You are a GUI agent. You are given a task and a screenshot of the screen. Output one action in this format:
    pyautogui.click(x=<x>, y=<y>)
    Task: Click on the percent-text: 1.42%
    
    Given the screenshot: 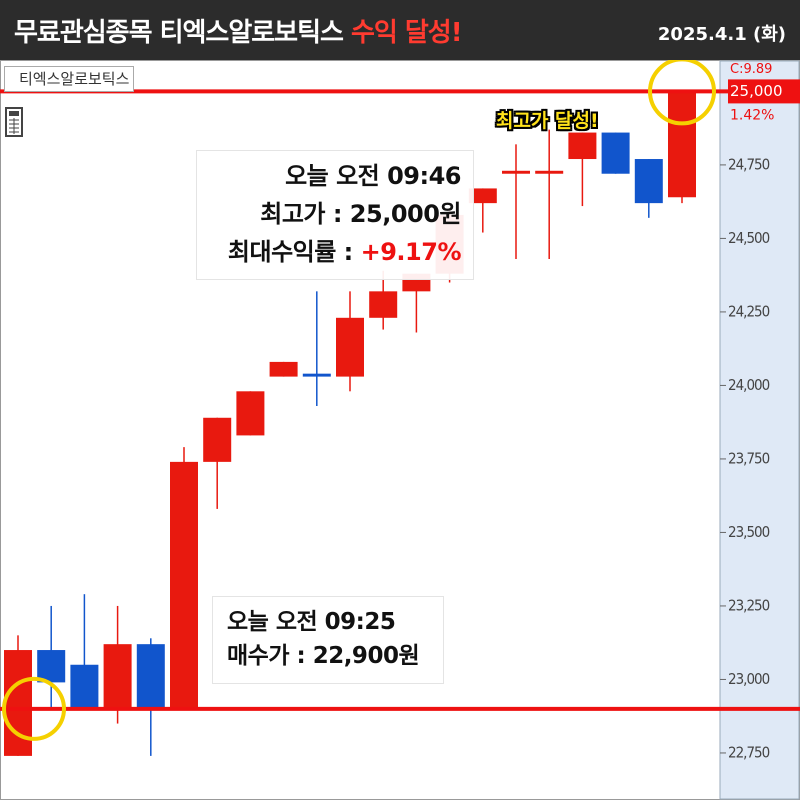 What is the action you would take?
    pyautogui.click(x=752, y=115)
    